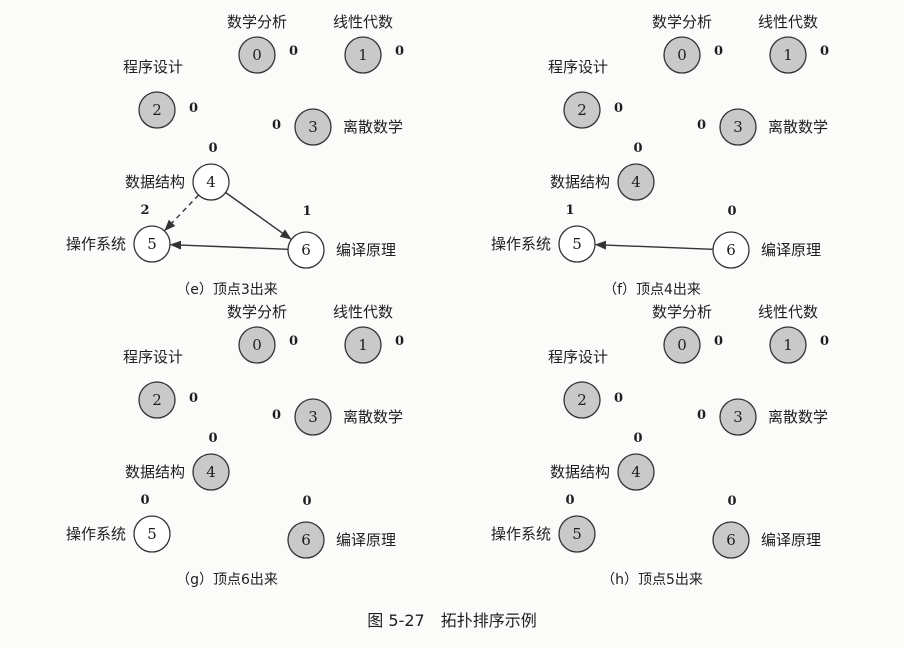 The height and width of the screenshot is (648, 904). What do you see at coordinates (144, 210) in the screenshot?
I see `in-degree-label: 2` at bounding box center [144, 210].